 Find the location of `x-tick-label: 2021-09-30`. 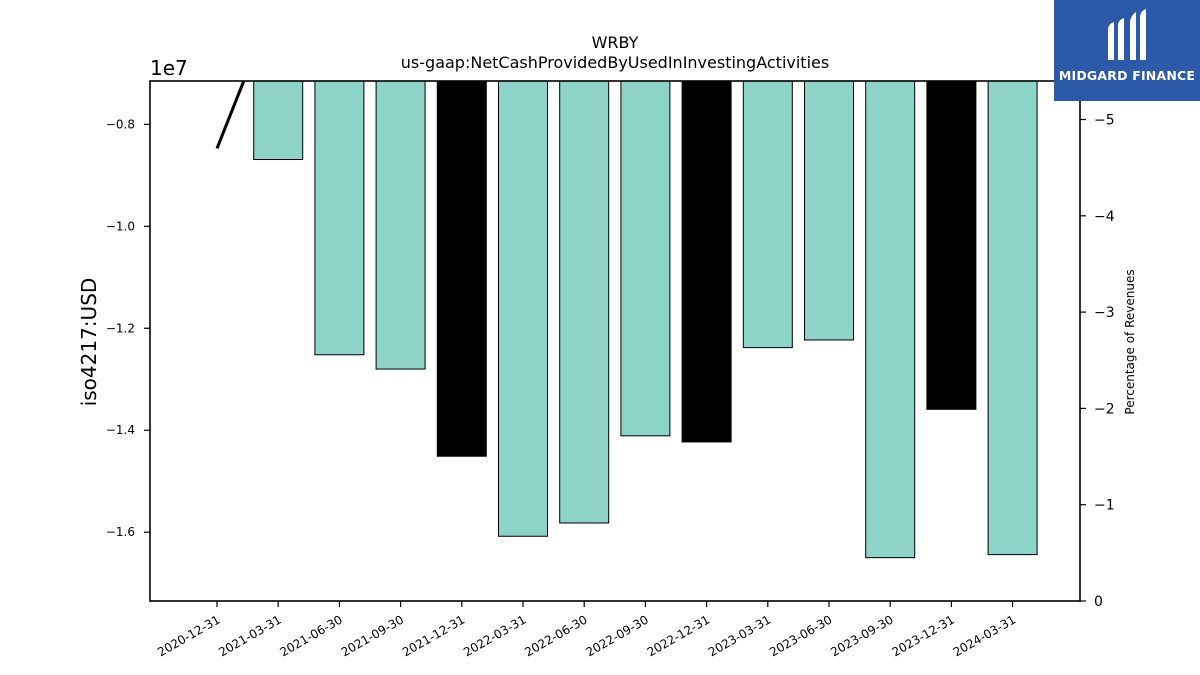

x-tick-label: 2021-09-30 is located at coordinates (372, 635).